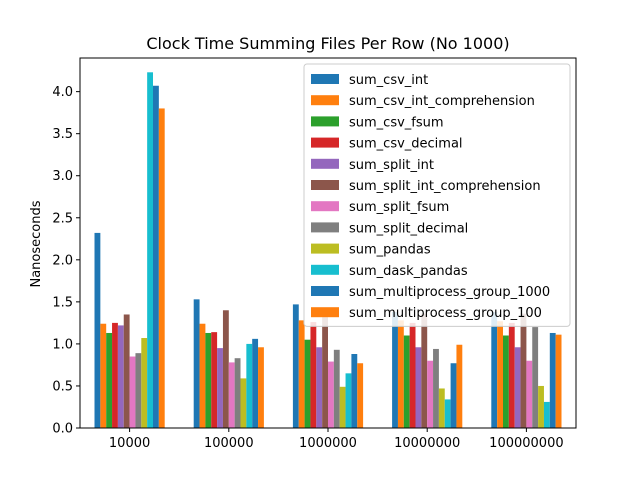 The width and height of the screenshot is (640, 480). I want to click on y-tick-label: 1.0, so click(62, 344).